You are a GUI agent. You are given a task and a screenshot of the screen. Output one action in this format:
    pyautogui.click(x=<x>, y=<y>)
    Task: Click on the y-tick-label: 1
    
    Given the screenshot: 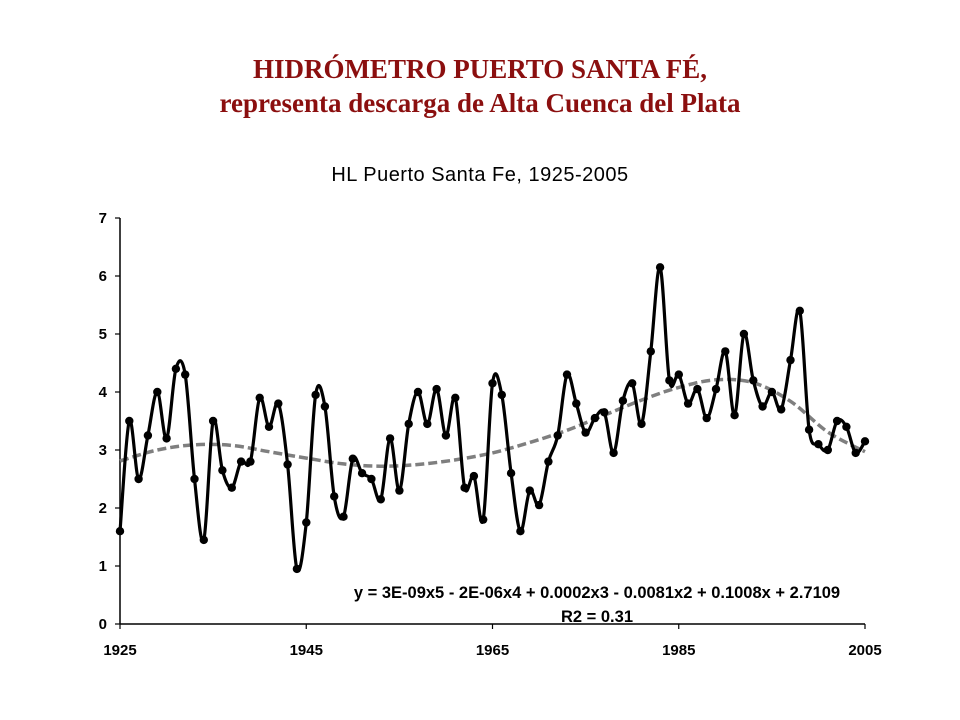 What is the action you would take?
    pyautogui.click(x=103, y=566)
    